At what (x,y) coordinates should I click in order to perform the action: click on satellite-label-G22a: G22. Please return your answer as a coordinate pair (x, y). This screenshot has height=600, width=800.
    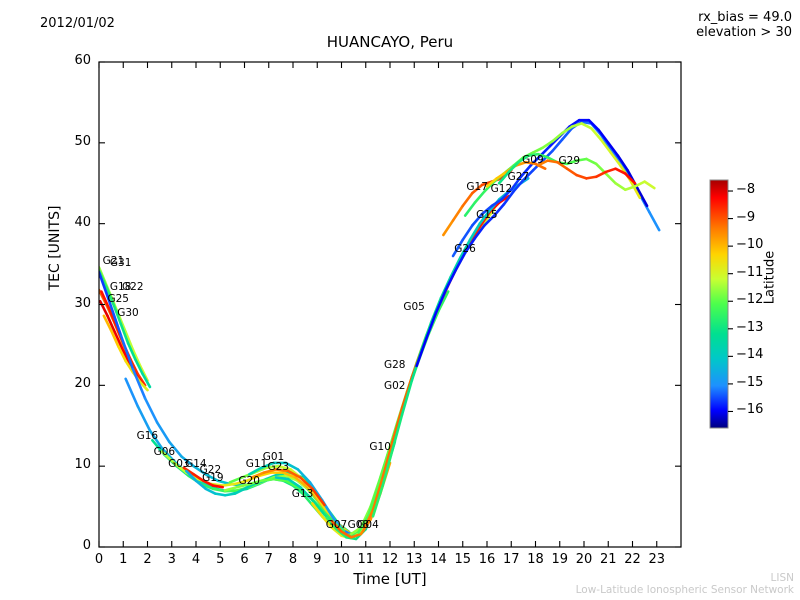
    Looking at the image, I should click on (133, 287).